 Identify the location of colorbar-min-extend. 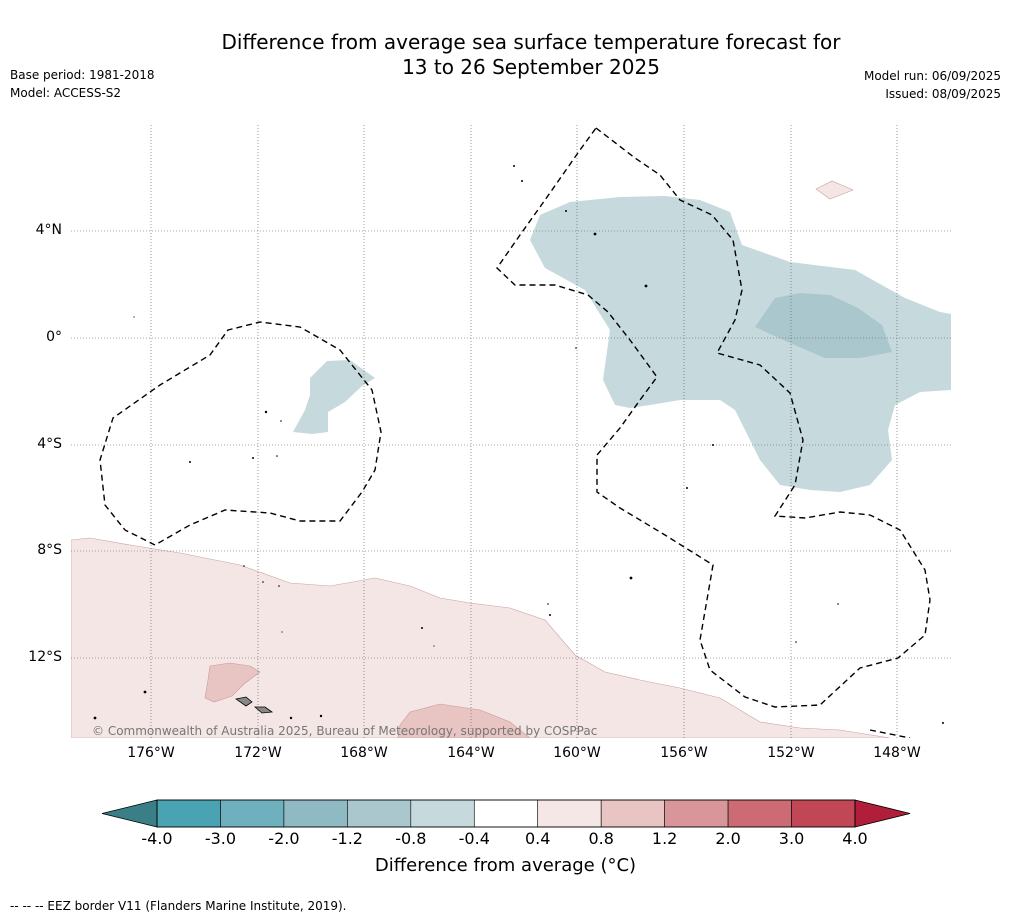
(129, 813).